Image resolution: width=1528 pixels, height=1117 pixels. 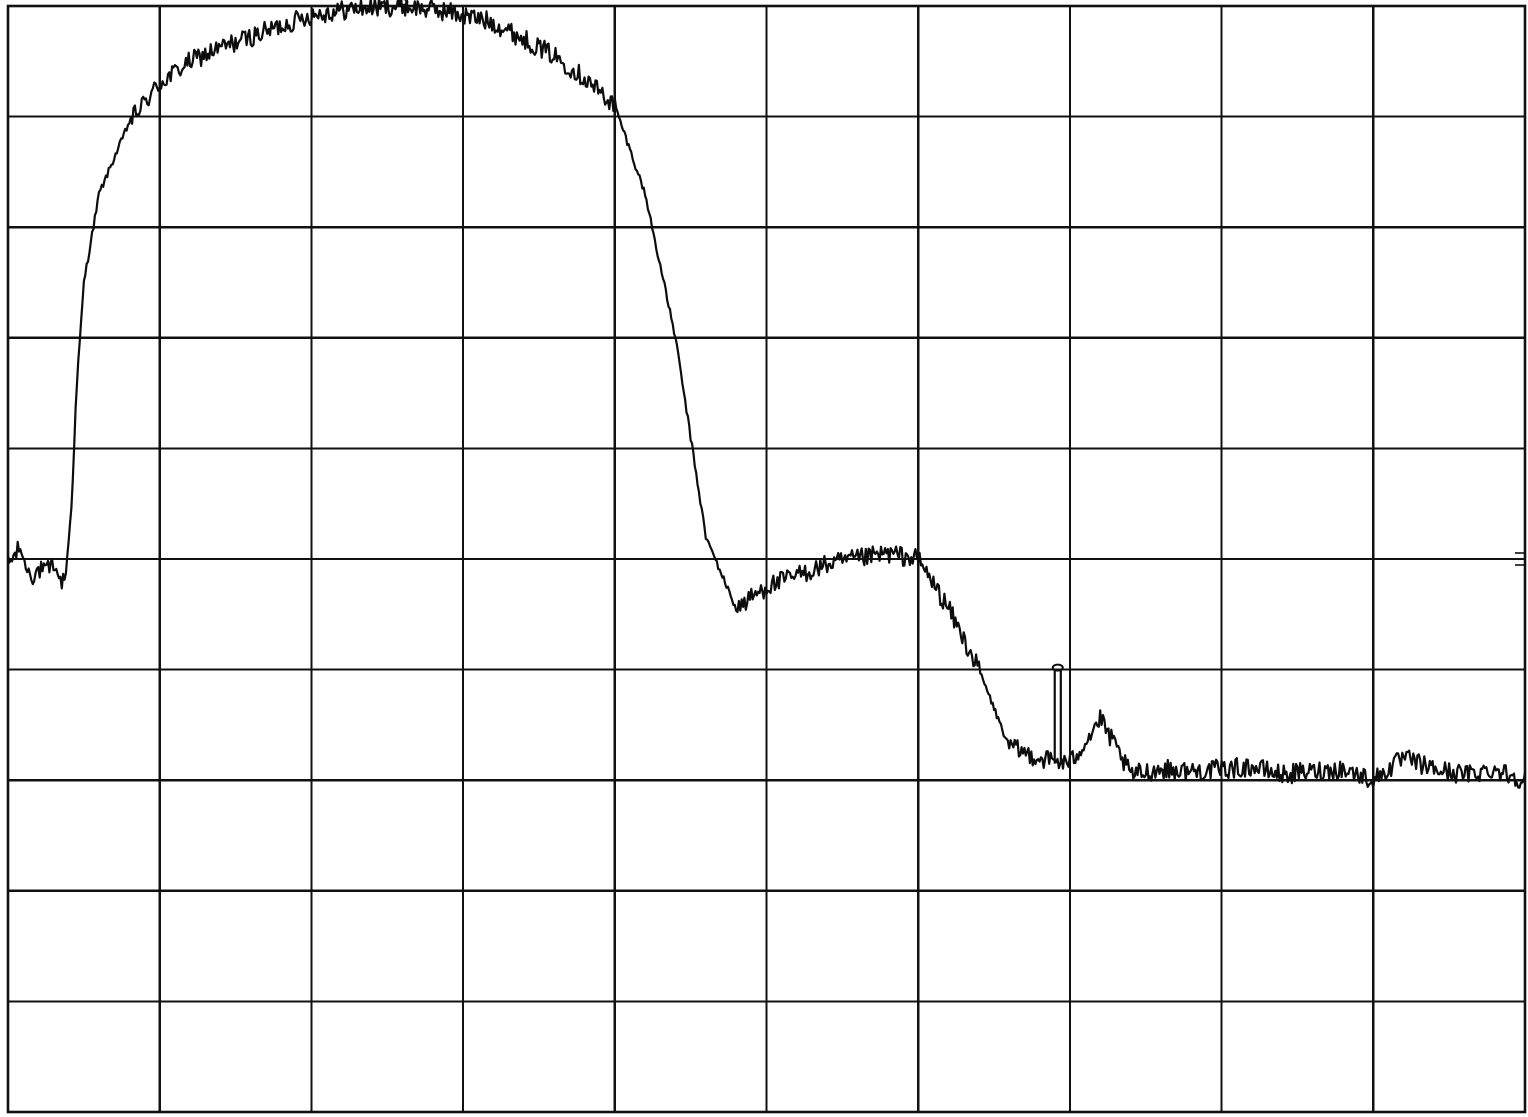 I want to click on spur-marker, so click(x=1057, y=667).